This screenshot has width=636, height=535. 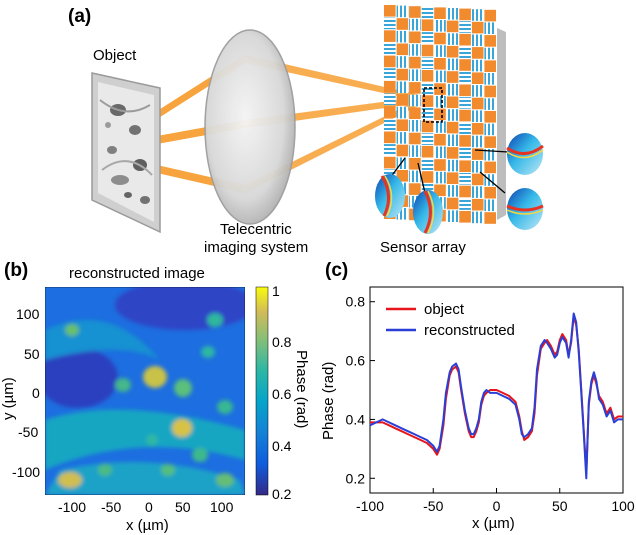 What do you see at coordinates (111, 507) in the screenshot?
I see `image-xtick: -50` at bounding box center [111, 507].